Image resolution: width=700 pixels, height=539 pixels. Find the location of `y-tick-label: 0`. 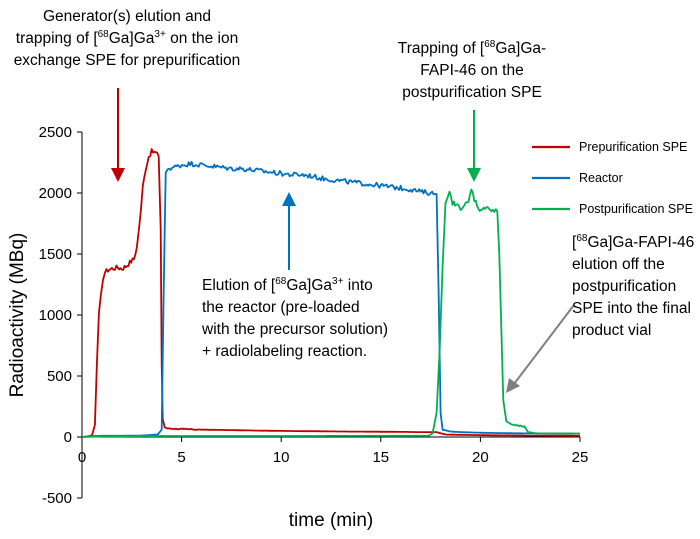

y-tick-label: 0 is located at coordinates (68, 437).